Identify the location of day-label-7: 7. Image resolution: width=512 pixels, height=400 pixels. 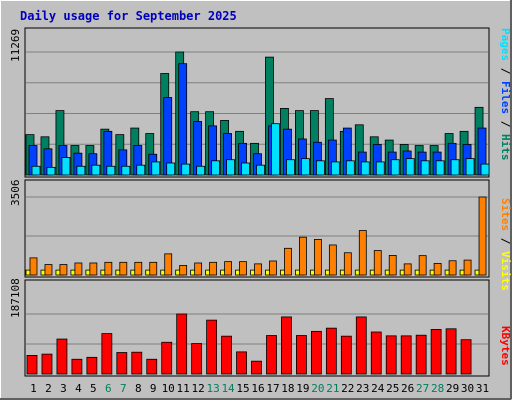
(123, 388).